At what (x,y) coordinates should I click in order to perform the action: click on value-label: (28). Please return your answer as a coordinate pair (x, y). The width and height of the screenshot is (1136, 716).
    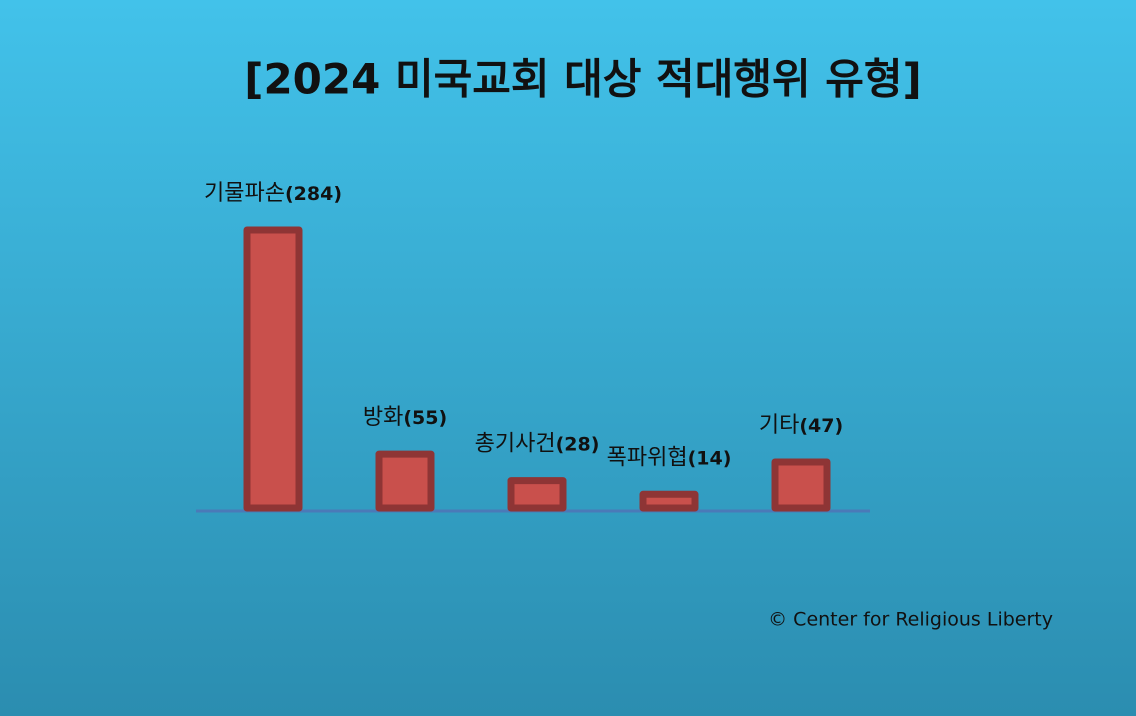
    Looking at the image, I should click on (578, 444).